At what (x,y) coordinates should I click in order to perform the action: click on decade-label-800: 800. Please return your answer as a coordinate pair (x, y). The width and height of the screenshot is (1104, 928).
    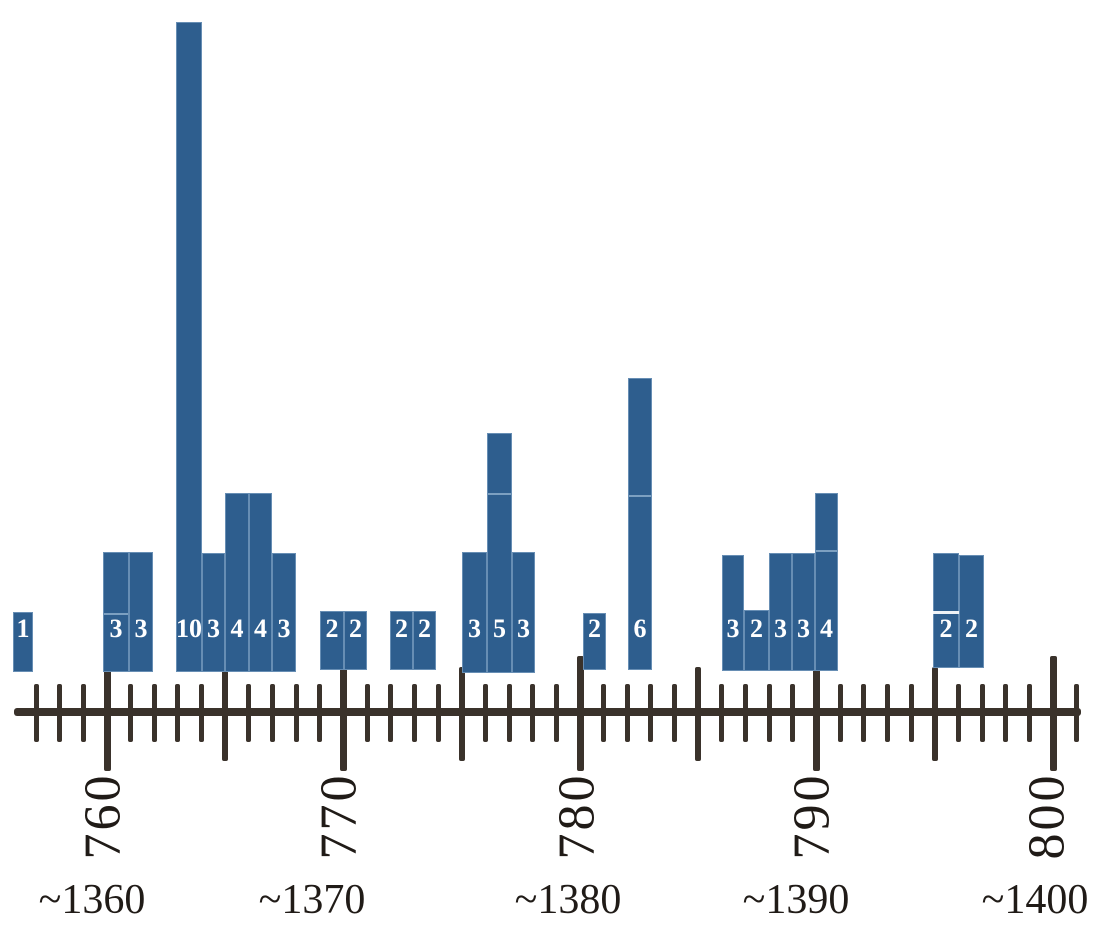
    Looking at the image, I should click on (1047, 816).